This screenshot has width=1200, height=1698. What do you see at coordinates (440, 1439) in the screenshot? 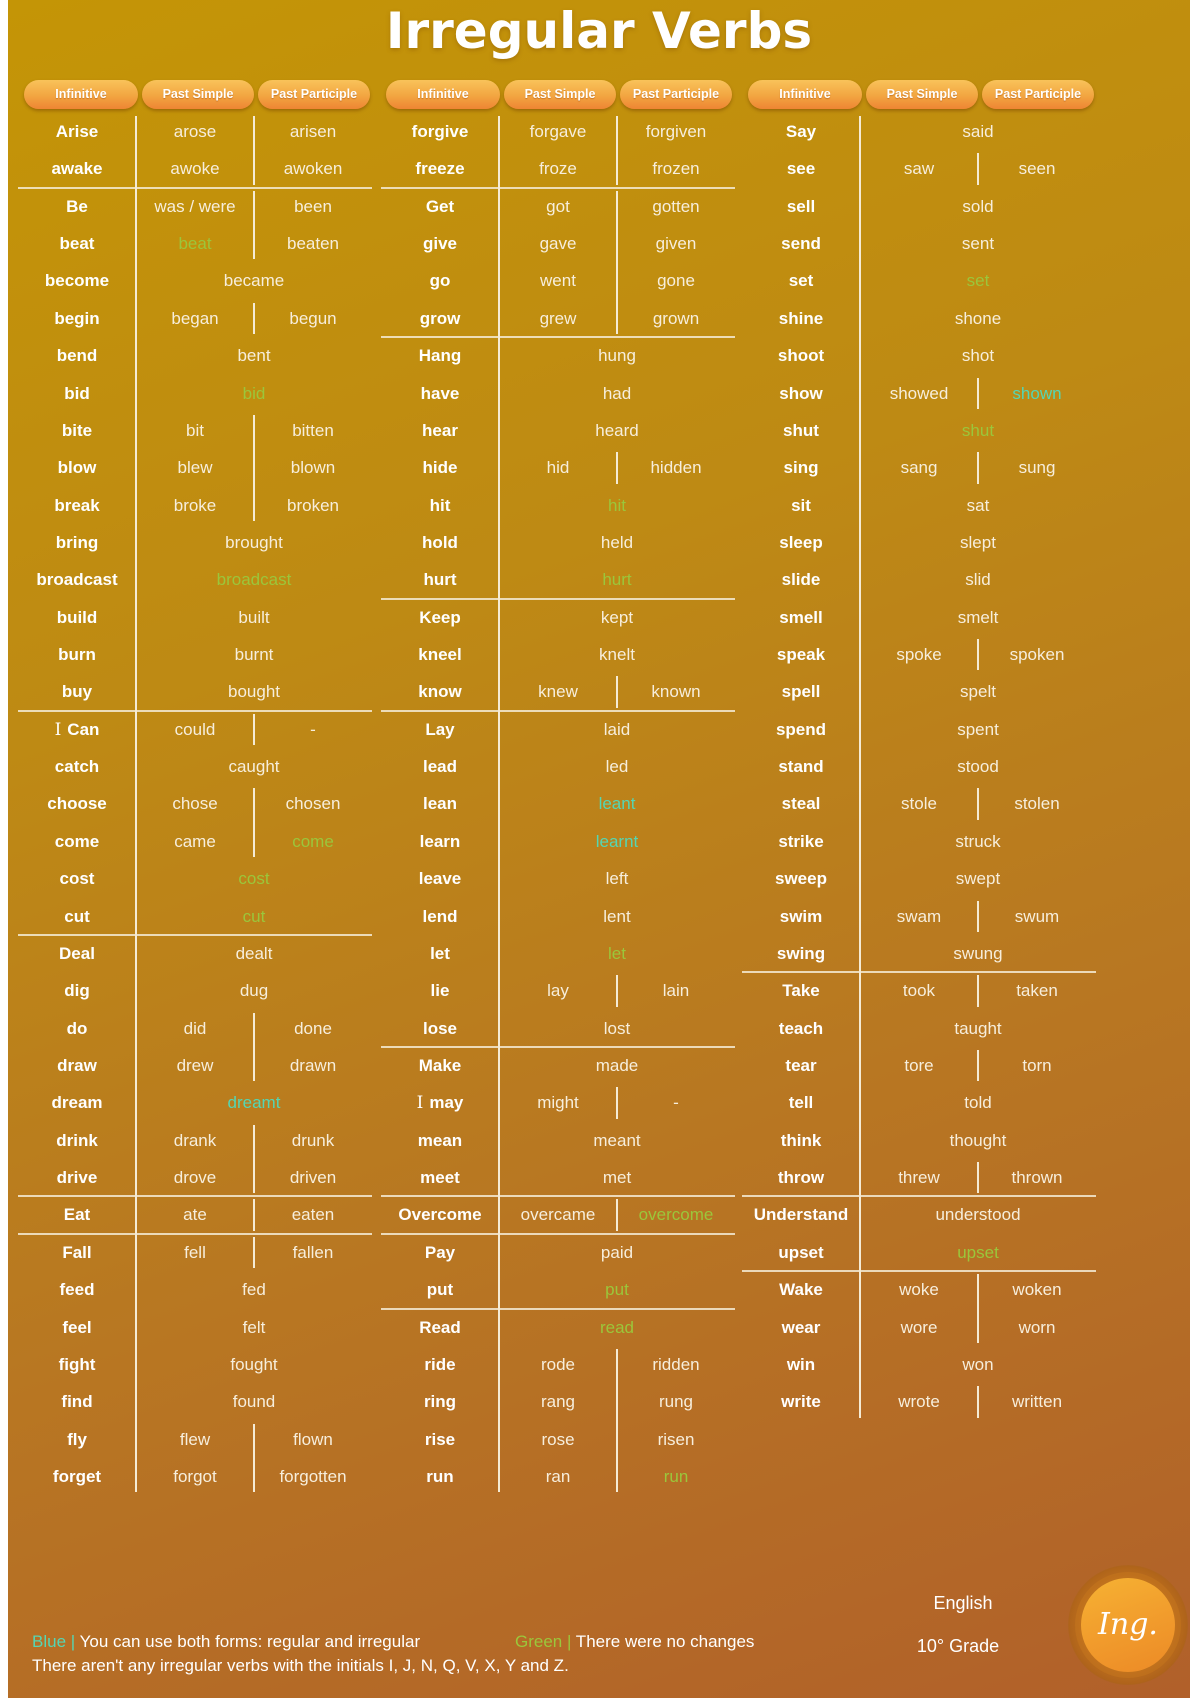
I see `infinitive-cell: rise` at bounding box center [440, 1439].